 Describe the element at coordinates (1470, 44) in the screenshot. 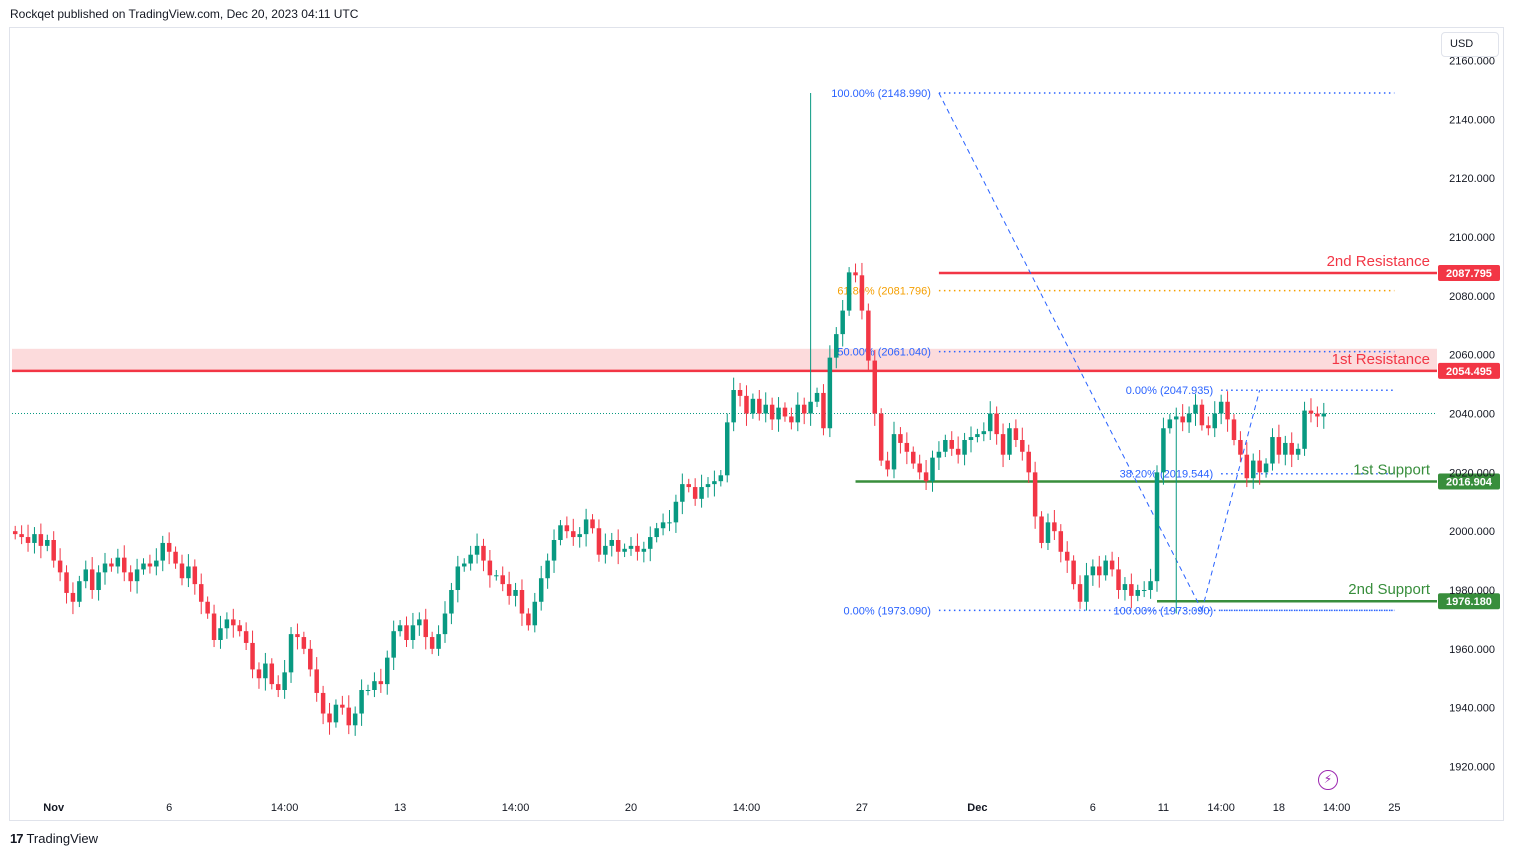

I see `currency-selector: USD` at that location.